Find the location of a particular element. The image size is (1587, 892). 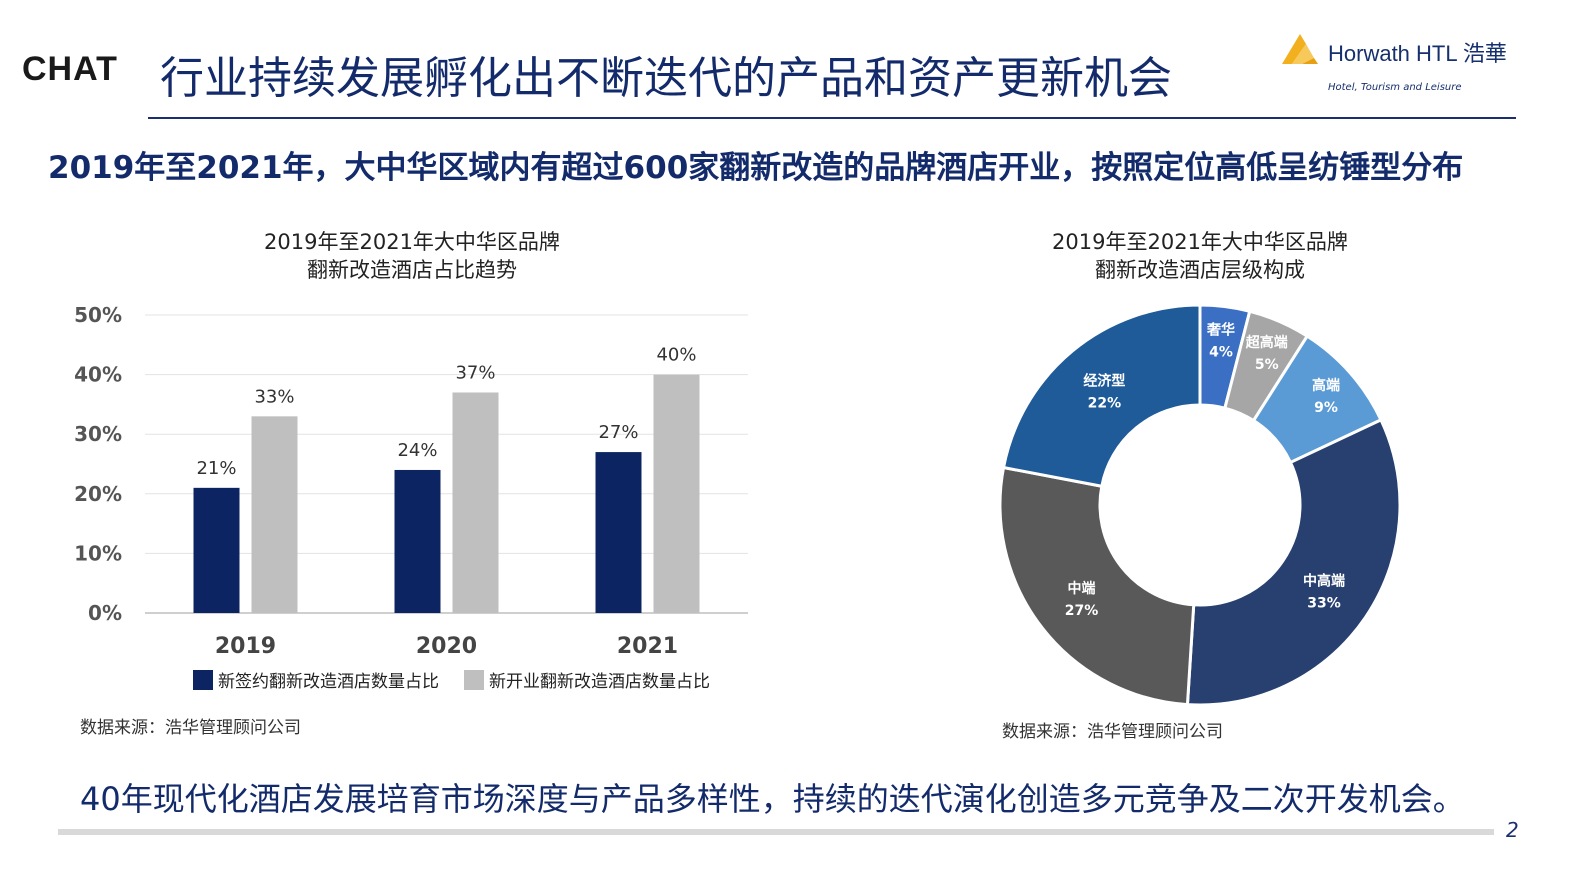

x-tick-label: 2021 is located at coordinates (647, 646).